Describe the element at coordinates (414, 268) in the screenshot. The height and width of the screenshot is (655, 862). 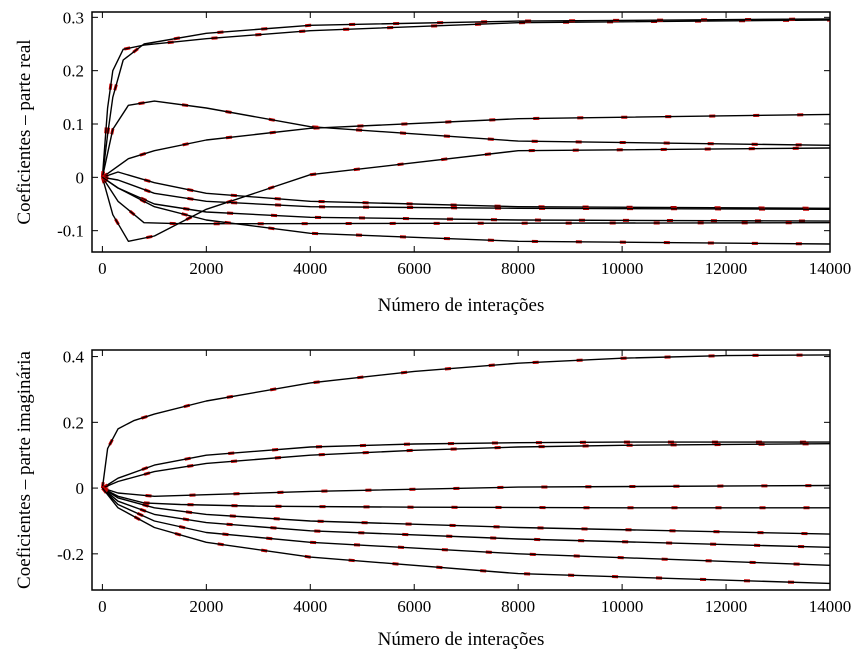
I see `real-part-x-tick-label: 6000` at that location.